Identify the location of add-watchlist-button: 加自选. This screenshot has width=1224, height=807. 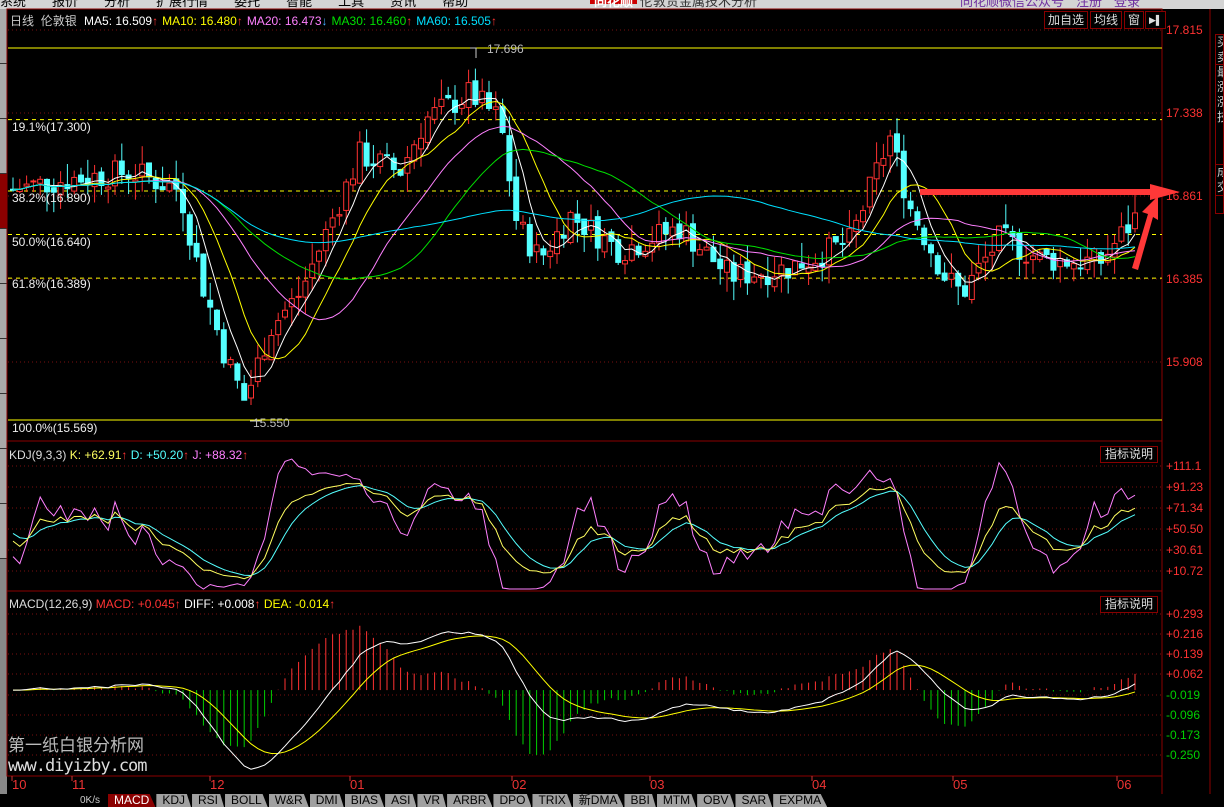
(1066, 20).